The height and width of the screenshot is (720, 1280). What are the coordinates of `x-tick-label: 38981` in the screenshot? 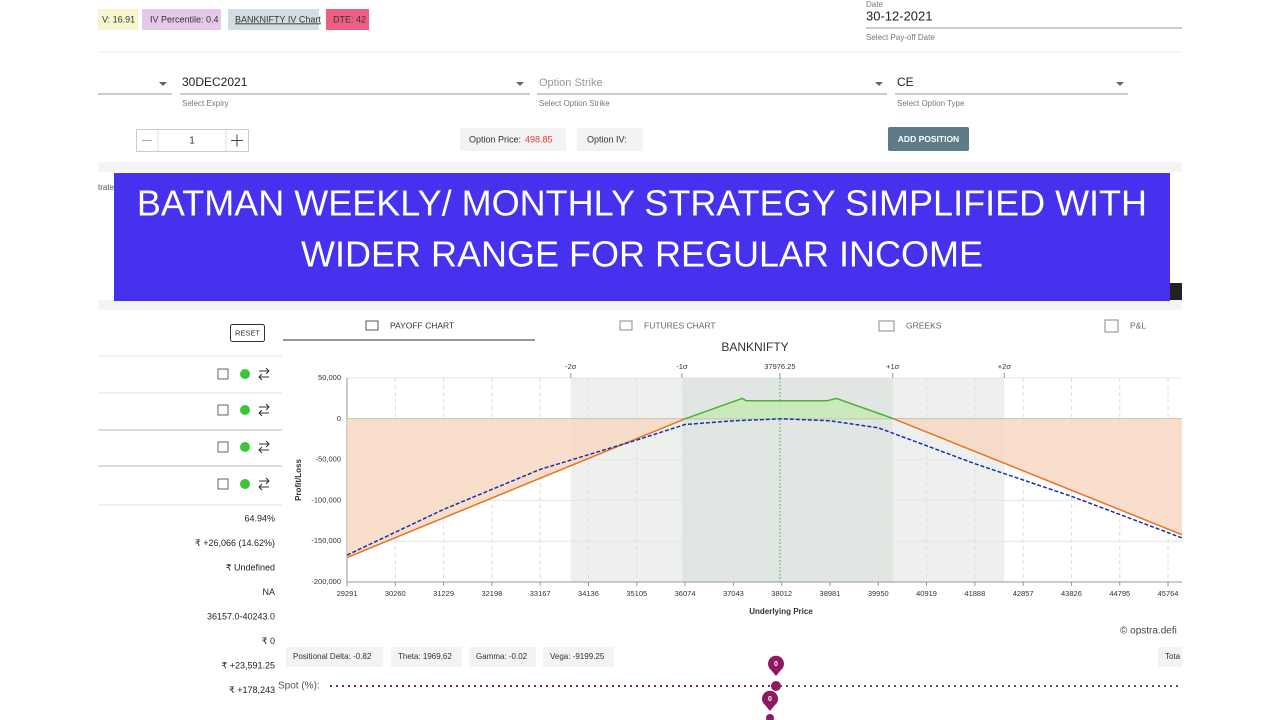 It's located at (830, 593).